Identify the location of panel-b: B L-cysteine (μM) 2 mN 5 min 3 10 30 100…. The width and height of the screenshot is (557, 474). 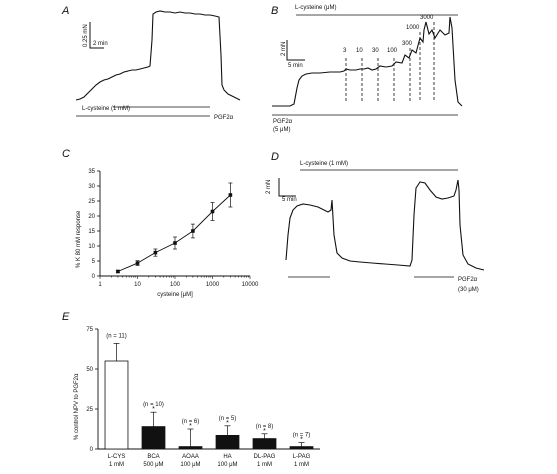
(367, 69).